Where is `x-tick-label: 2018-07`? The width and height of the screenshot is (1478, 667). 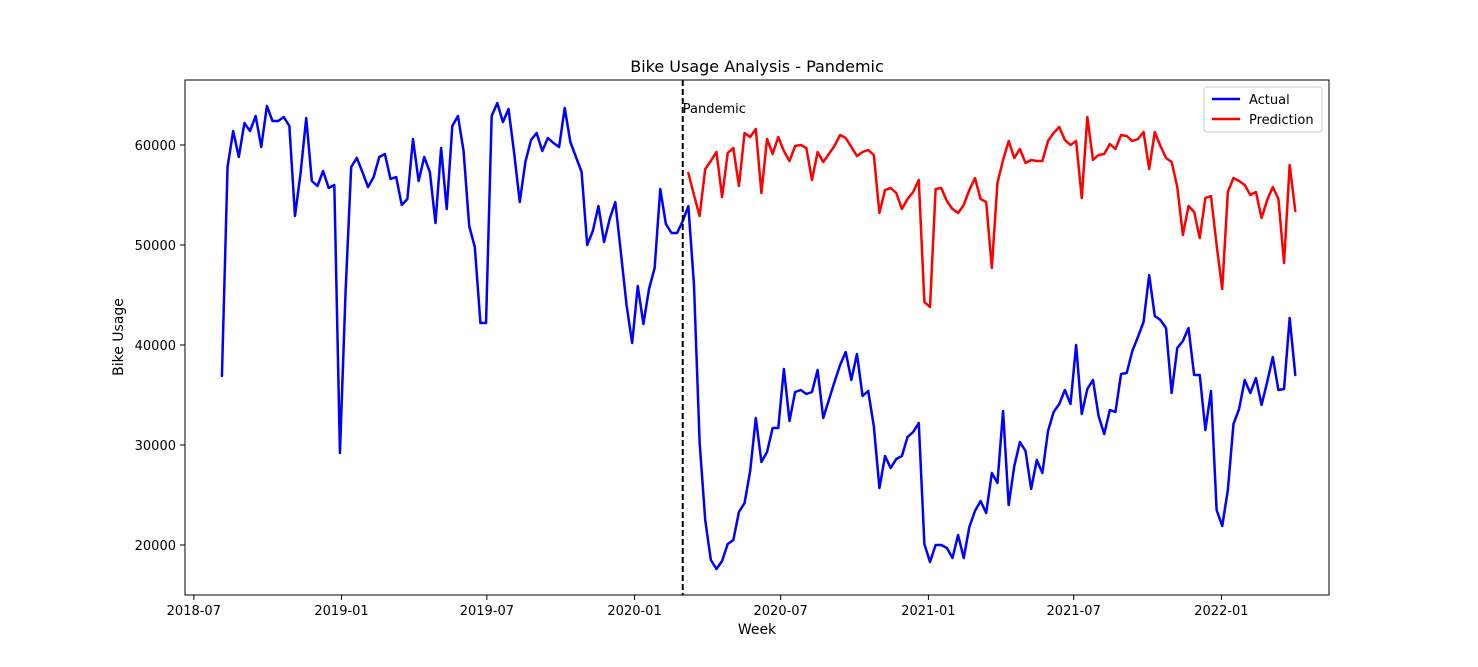
x-tick-label: 2018-07 is located at coordinates (194, 611).